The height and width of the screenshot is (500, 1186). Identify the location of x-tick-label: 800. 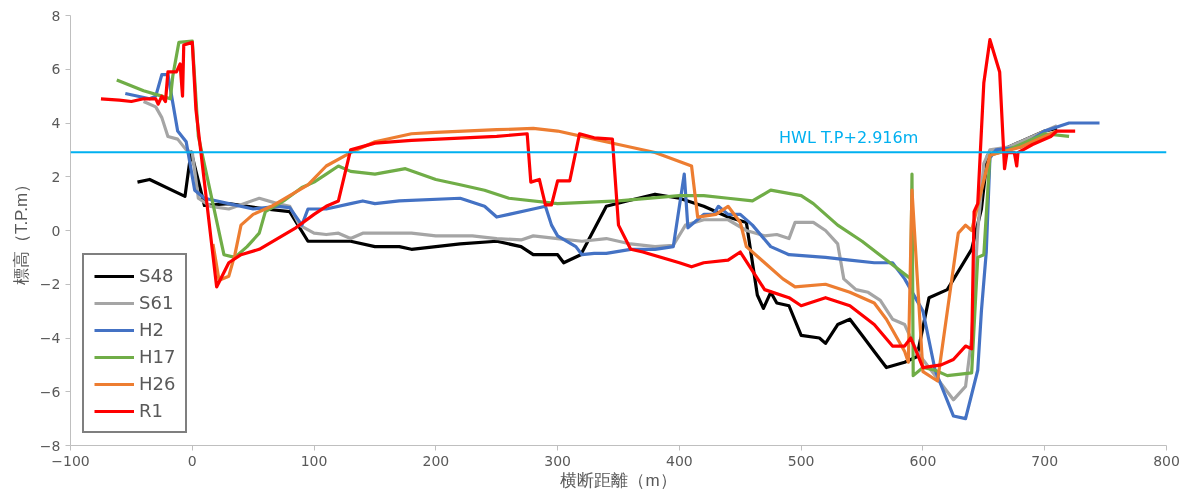
(1166, 460).